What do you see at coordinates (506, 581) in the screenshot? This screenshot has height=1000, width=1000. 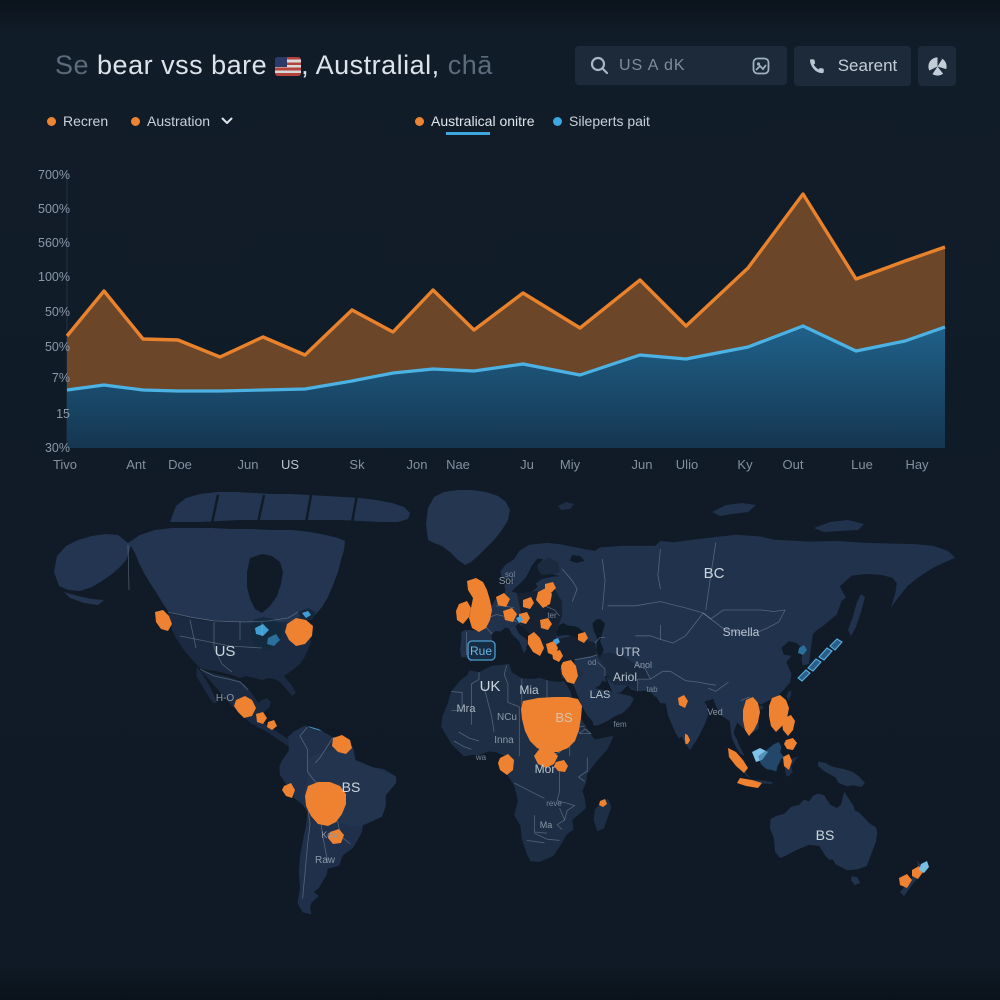 I see `svg-text: Soi` at bounding box center [506, 581].